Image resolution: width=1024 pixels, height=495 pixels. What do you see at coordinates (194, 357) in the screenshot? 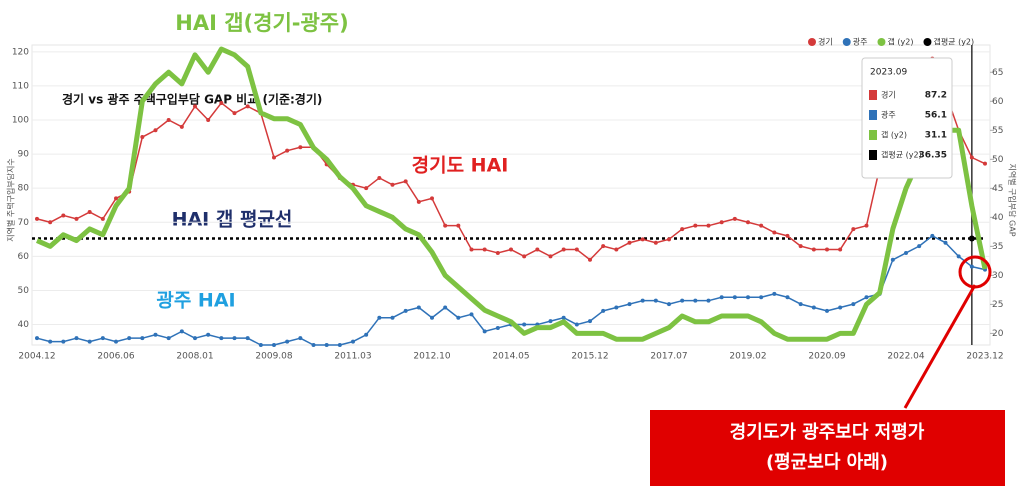
I see `x-tick-label: 2008.01` at bounding box center [194, 357].